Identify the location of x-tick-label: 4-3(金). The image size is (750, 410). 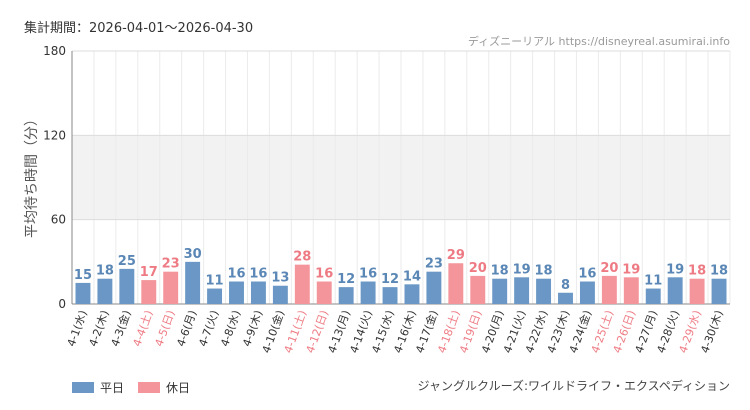
(121, 328).